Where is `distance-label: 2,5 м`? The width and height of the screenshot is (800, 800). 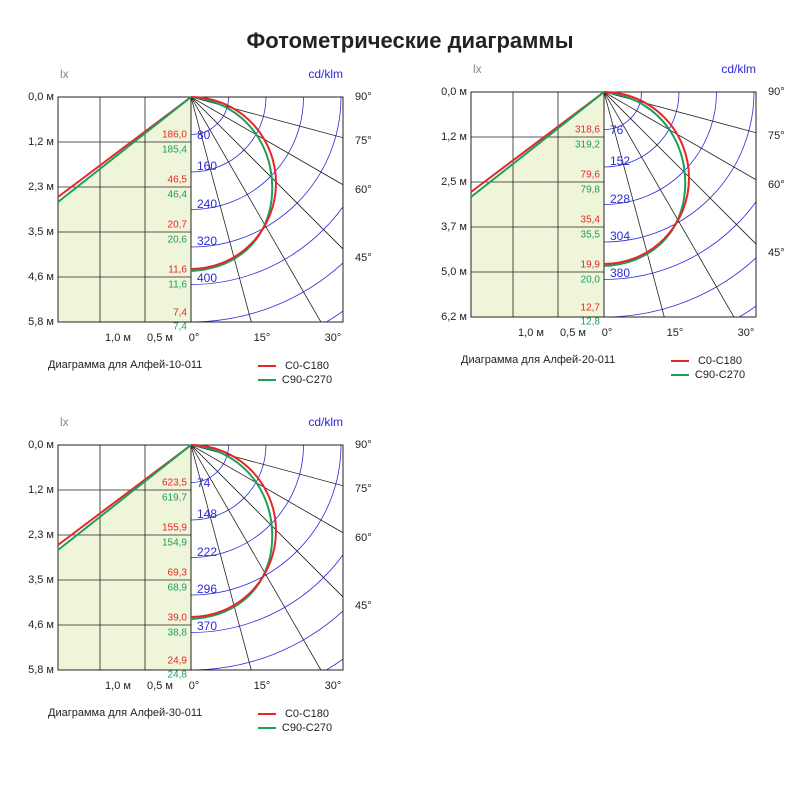 distance-label: 2,5 м is located at coordinates (454, 182).